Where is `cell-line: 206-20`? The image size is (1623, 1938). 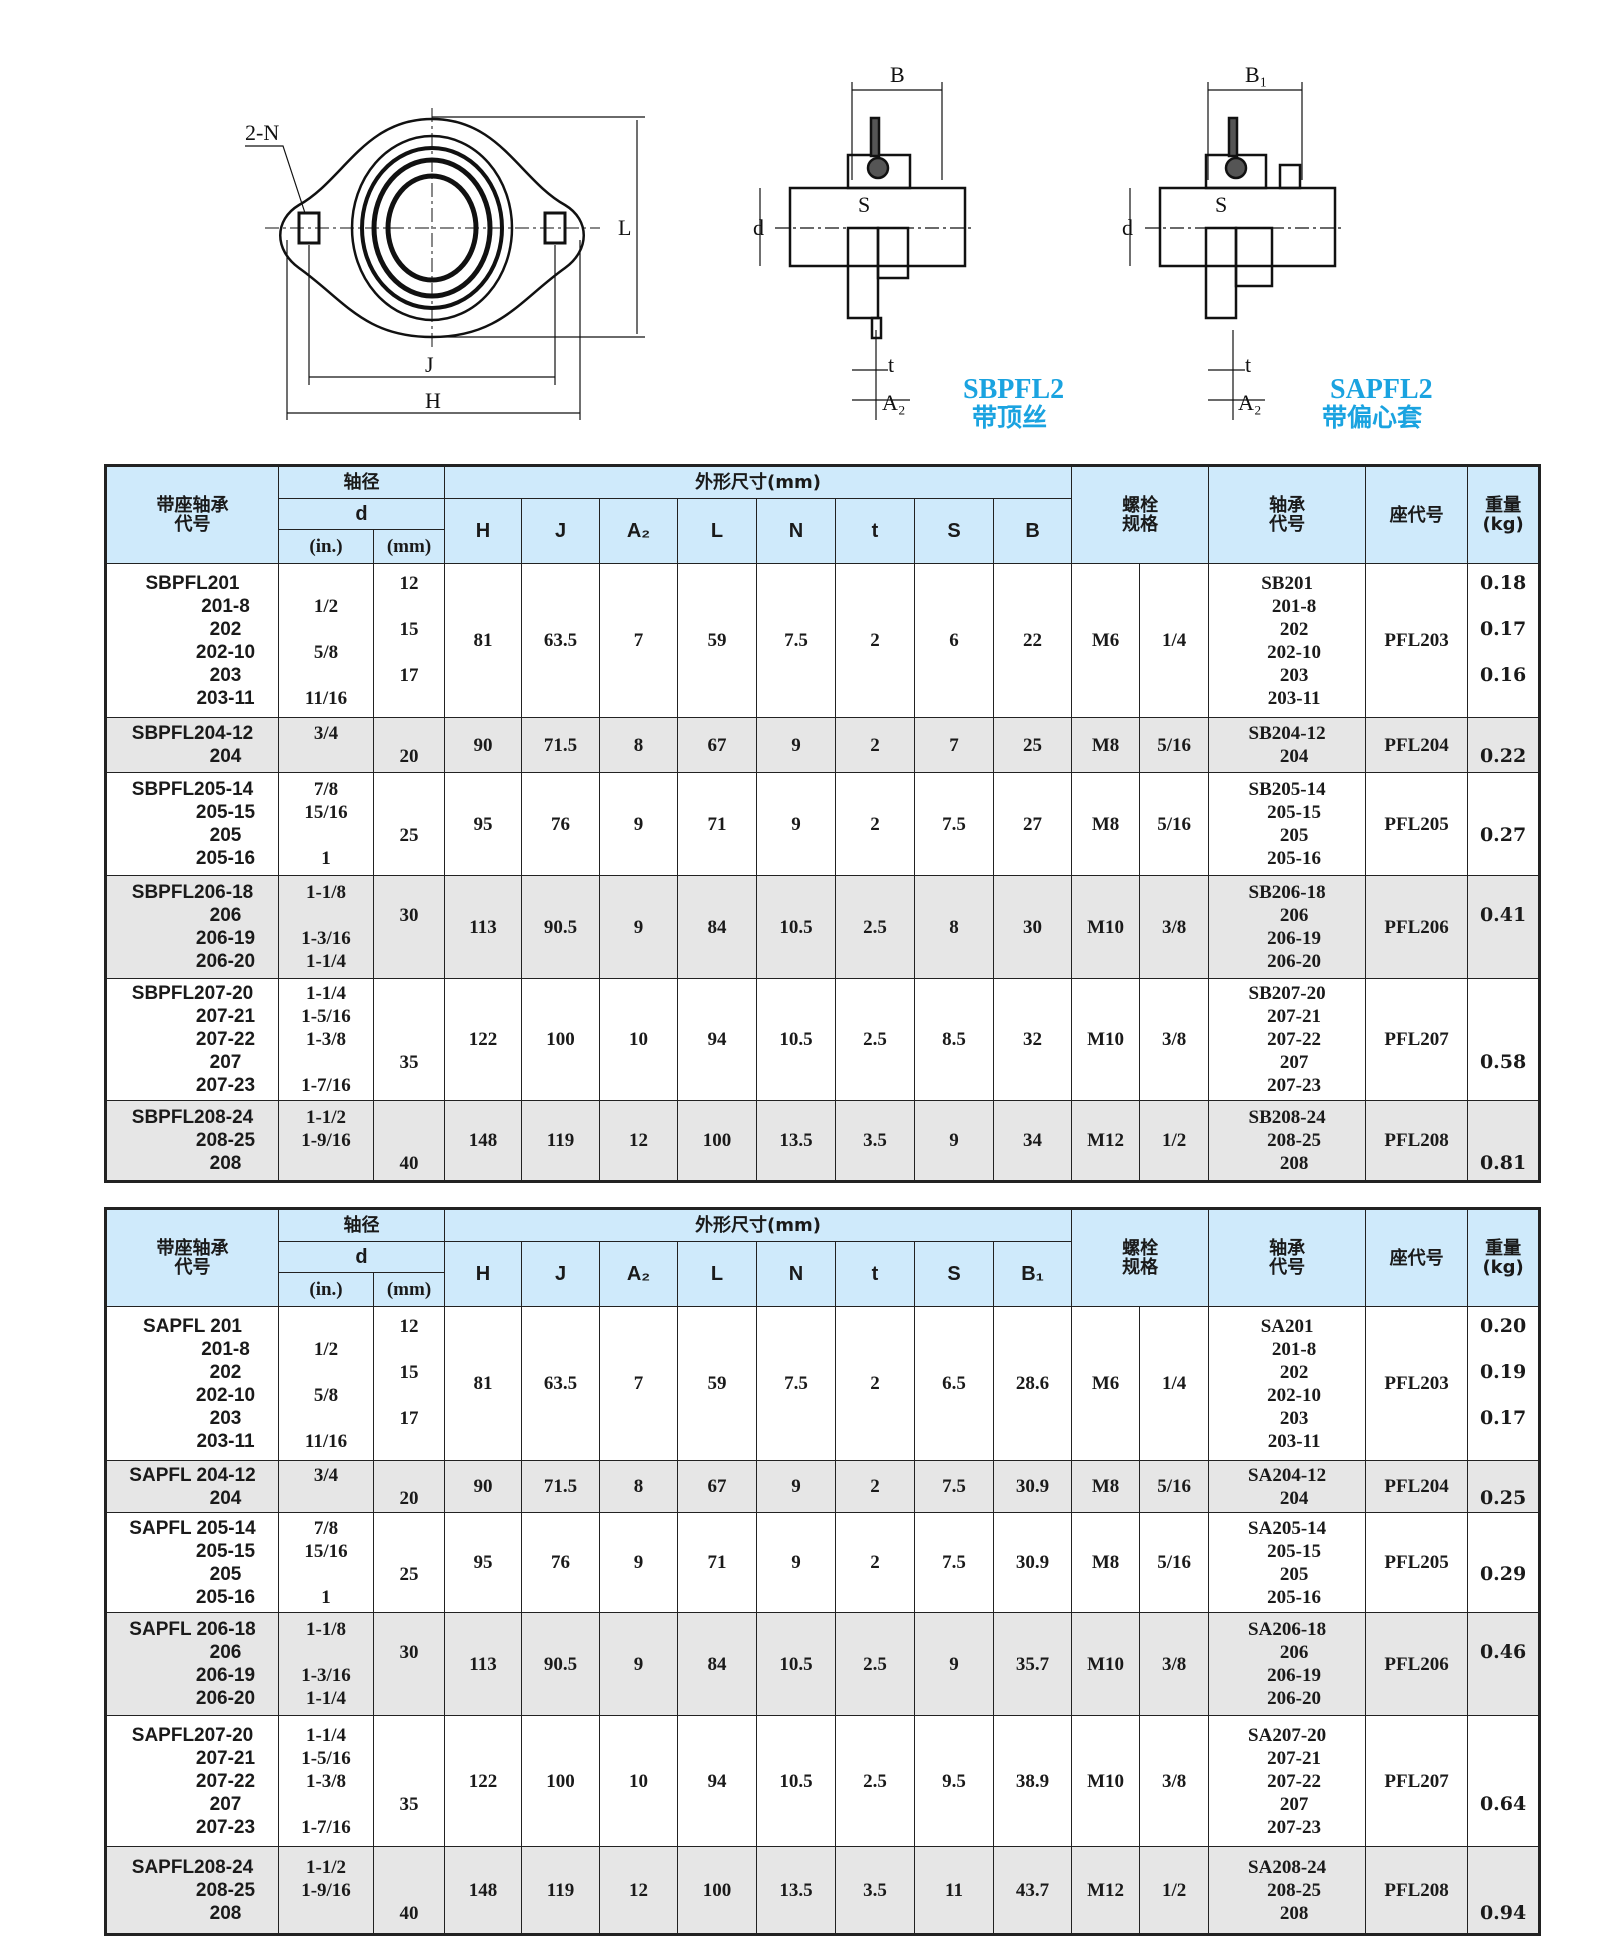
cell-line: 206-20 is located at coordinates (1294, 961).